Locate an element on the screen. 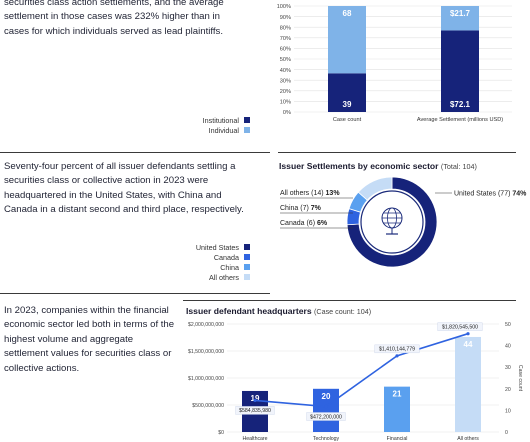  legend-swatch-all-others is located at coordinates (247, 277).